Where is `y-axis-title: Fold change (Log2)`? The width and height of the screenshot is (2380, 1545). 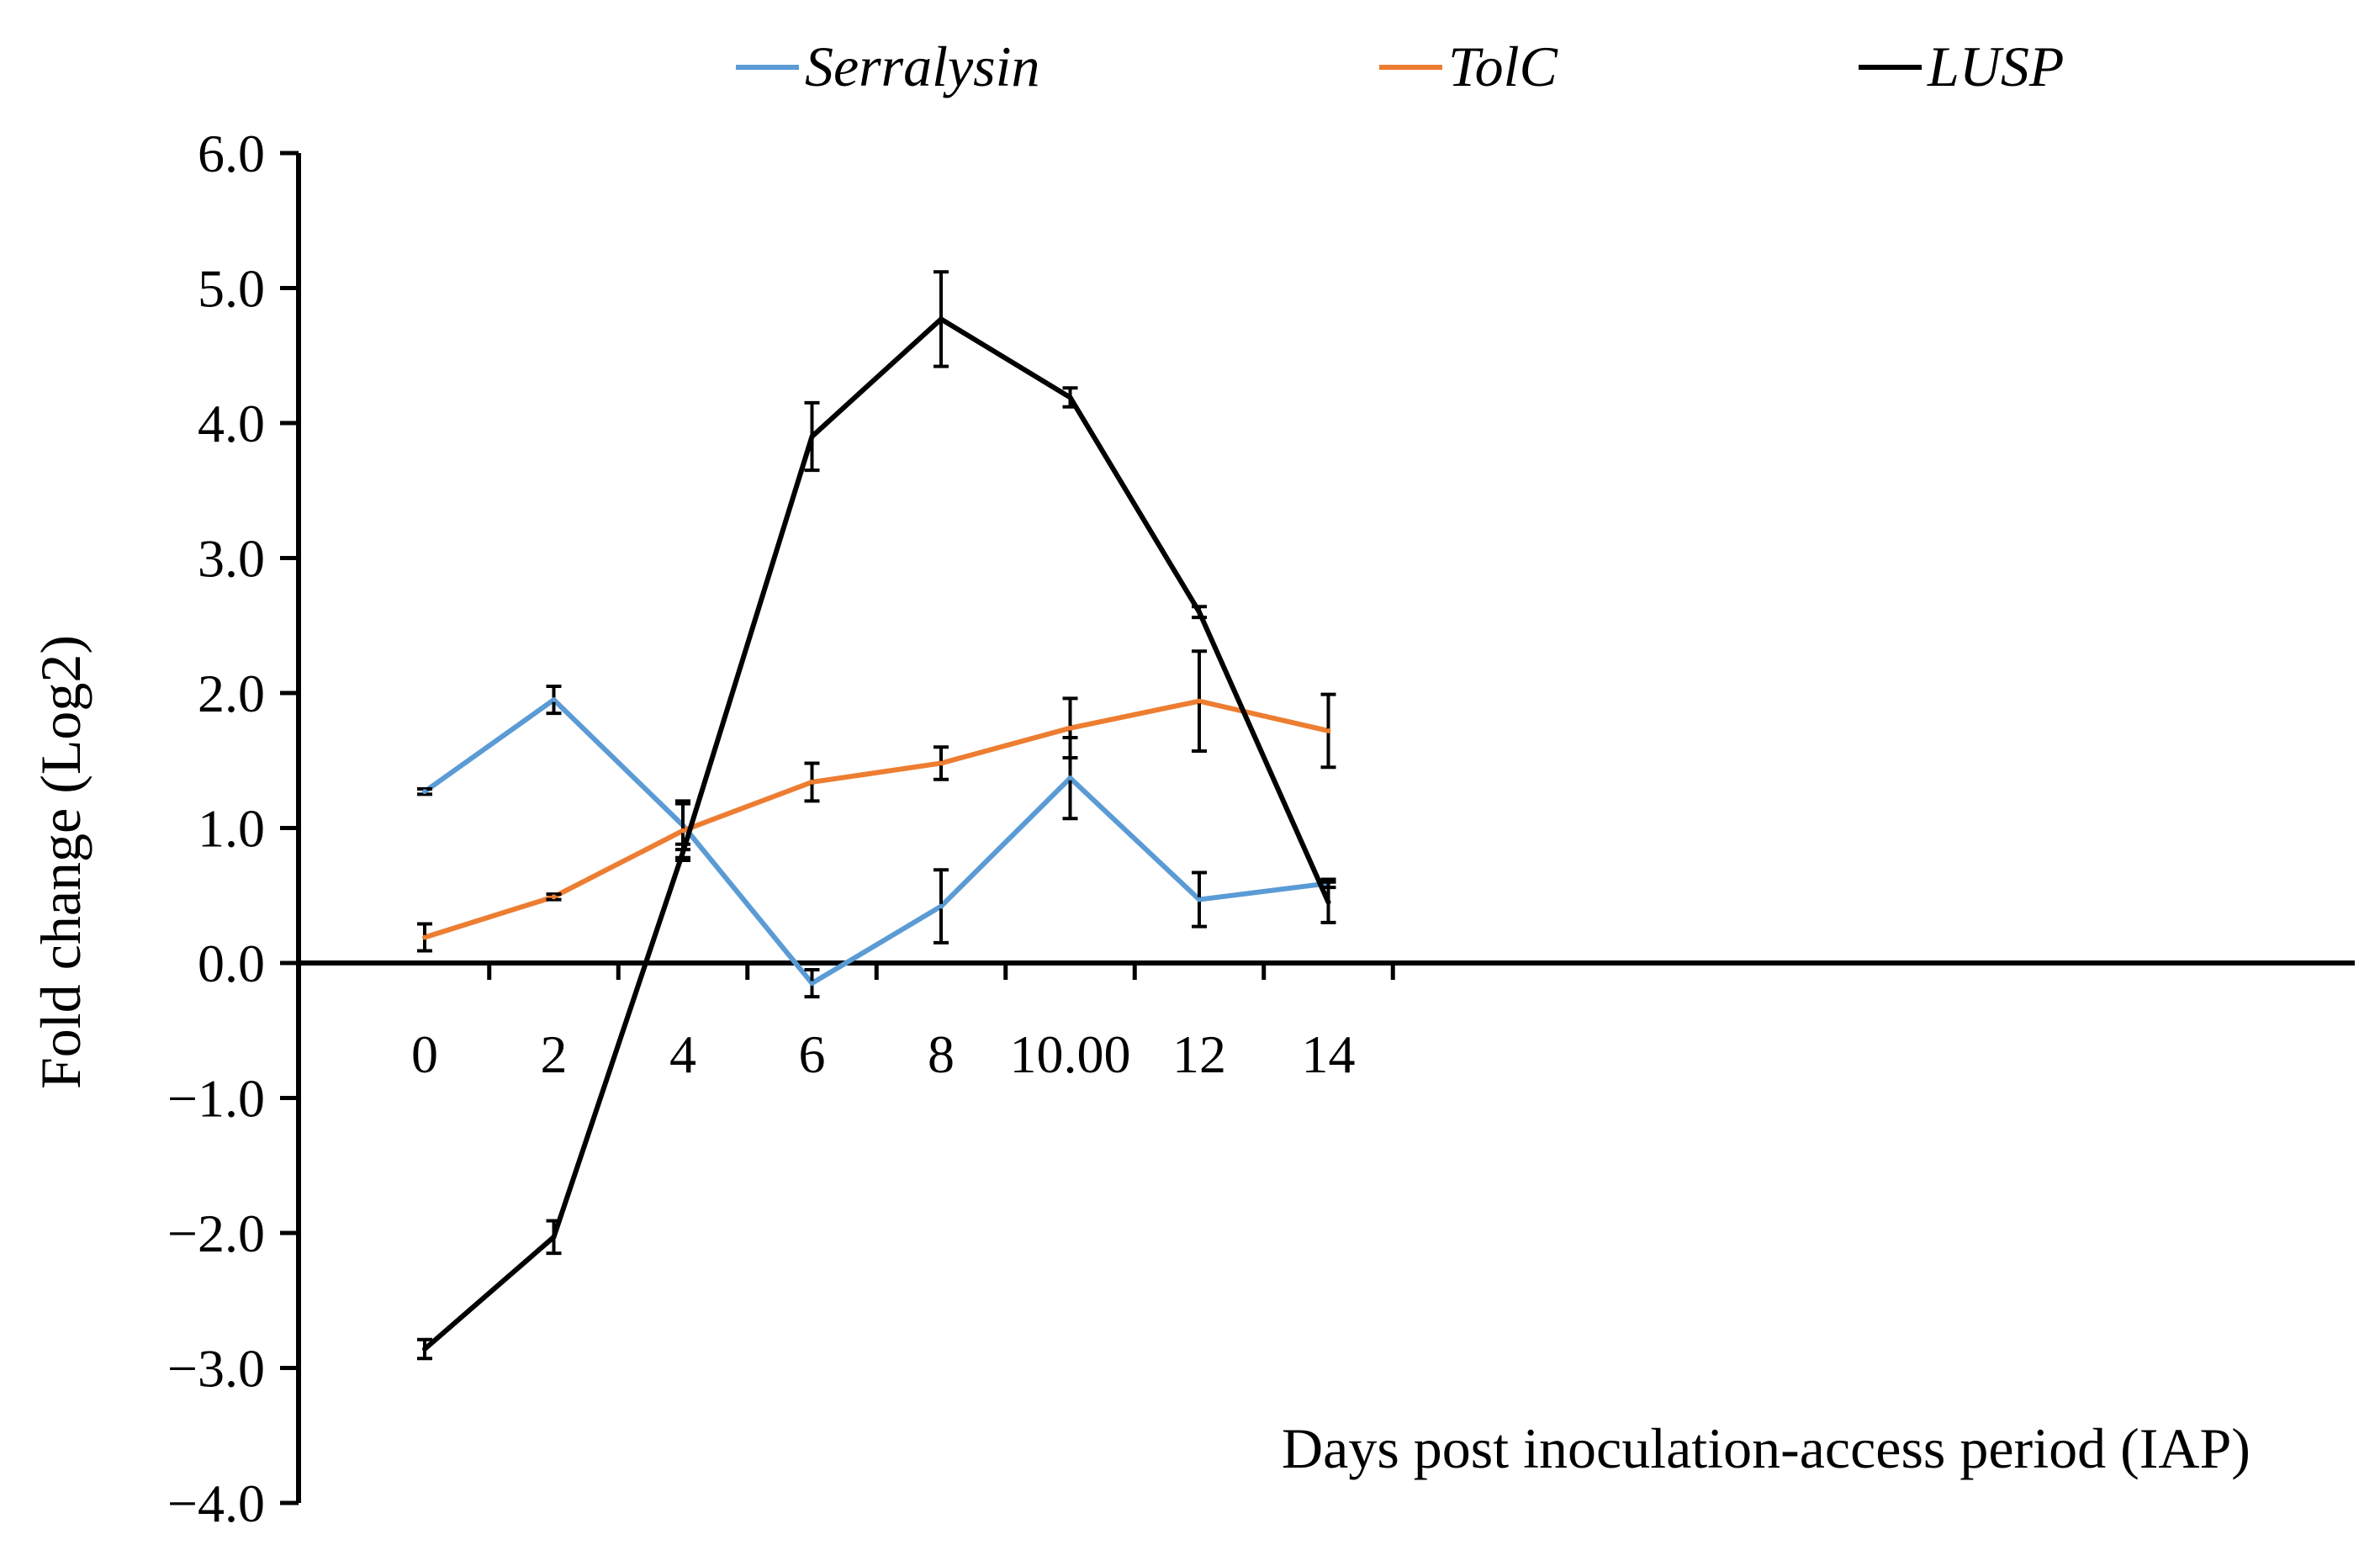 y-axis-title: Fold change (Log2) is located at coordinates (61, 862).